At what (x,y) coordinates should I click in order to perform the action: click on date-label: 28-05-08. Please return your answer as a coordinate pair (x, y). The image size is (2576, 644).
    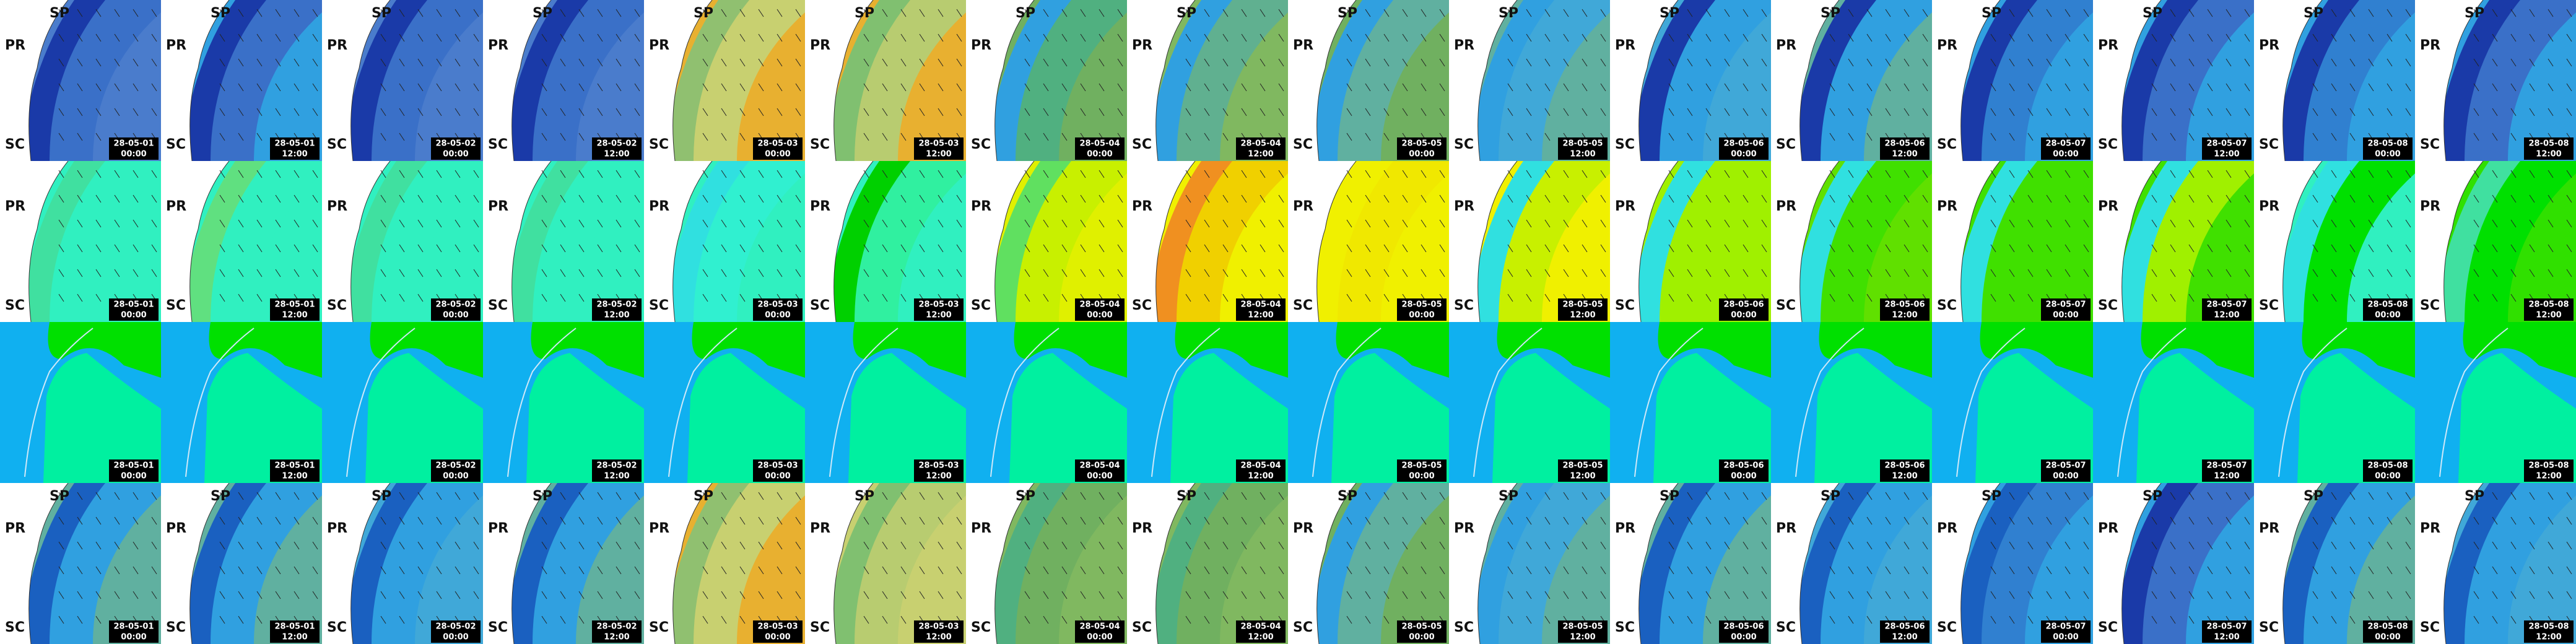
    Looking at the image, I should click on (2548, 144).